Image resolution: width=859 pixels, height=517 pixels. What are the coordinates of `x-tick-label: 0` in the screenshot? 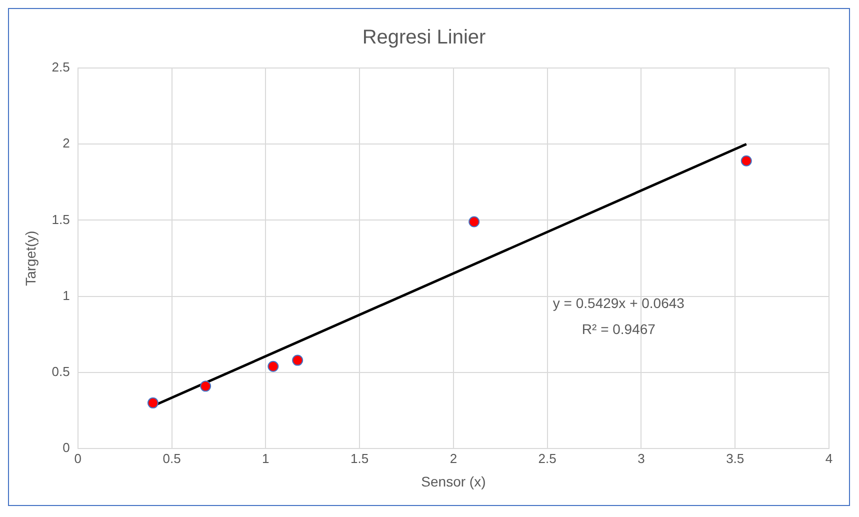 It's located at (78, 458).